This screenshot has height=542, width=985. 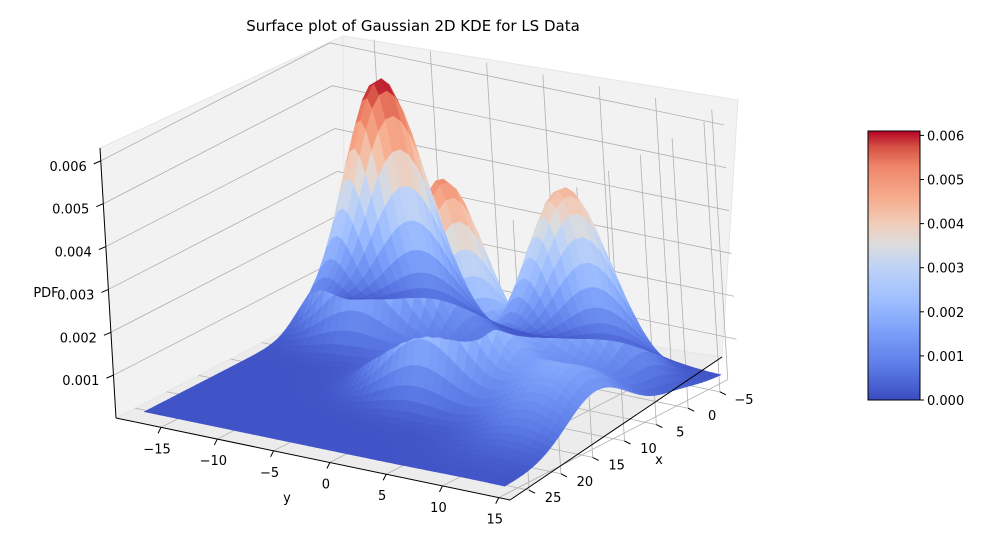 What do you see at coordinates (108, 283) in the screenshot?
I see `z-axis-line` at bounding box center [108, 283].